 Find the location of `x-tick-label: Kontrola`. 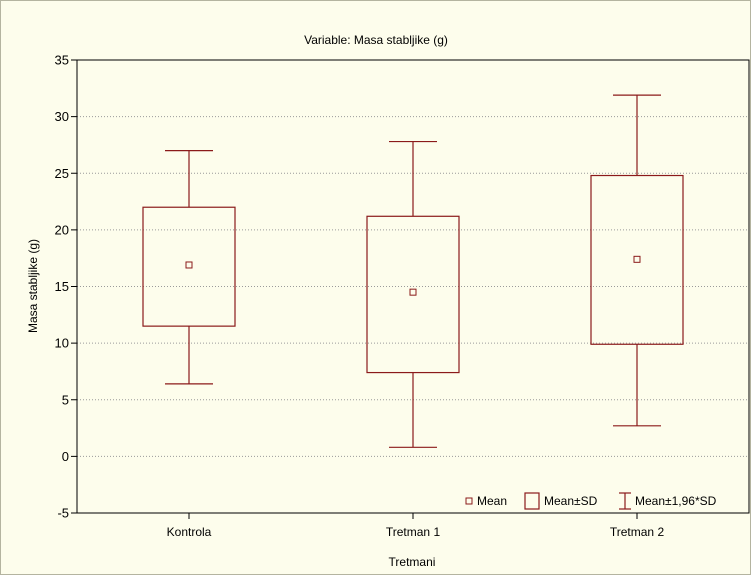

x-tick-label: Kontrola is located at coordinates (189, 532).